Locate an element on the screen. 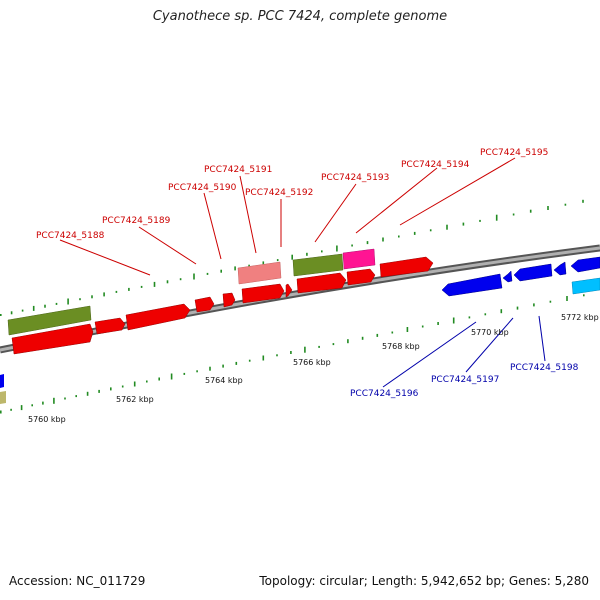 The image size is (600, 600). label-pcc7424-5195: PCC7424_5195 is located at coordinates (514, 153).